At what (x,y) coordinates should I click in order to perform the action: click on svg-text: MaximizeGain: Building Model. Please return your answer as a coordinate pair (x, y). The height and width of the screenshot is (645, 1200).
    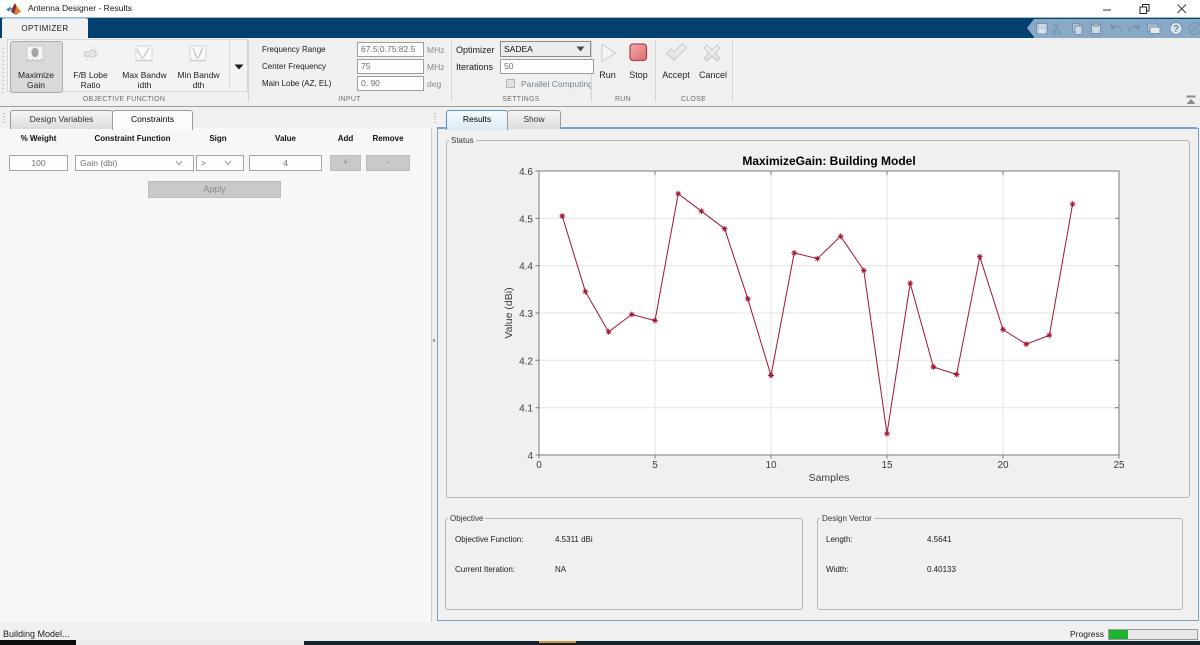
    Looking at the image, I should click on (828, 161).